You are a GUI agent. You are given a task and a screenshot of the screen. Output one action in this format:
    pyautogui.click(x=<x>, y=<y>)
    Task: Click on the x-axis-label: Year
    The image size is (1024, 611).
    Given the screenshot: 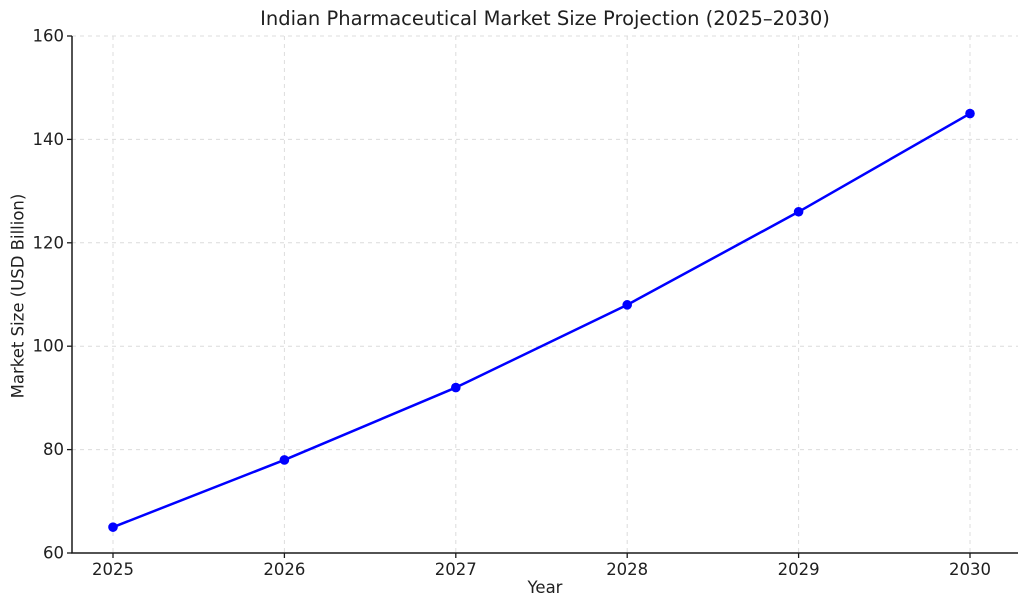 What is the action you would take?
    pyautogui.click(x=545, y=587)
    